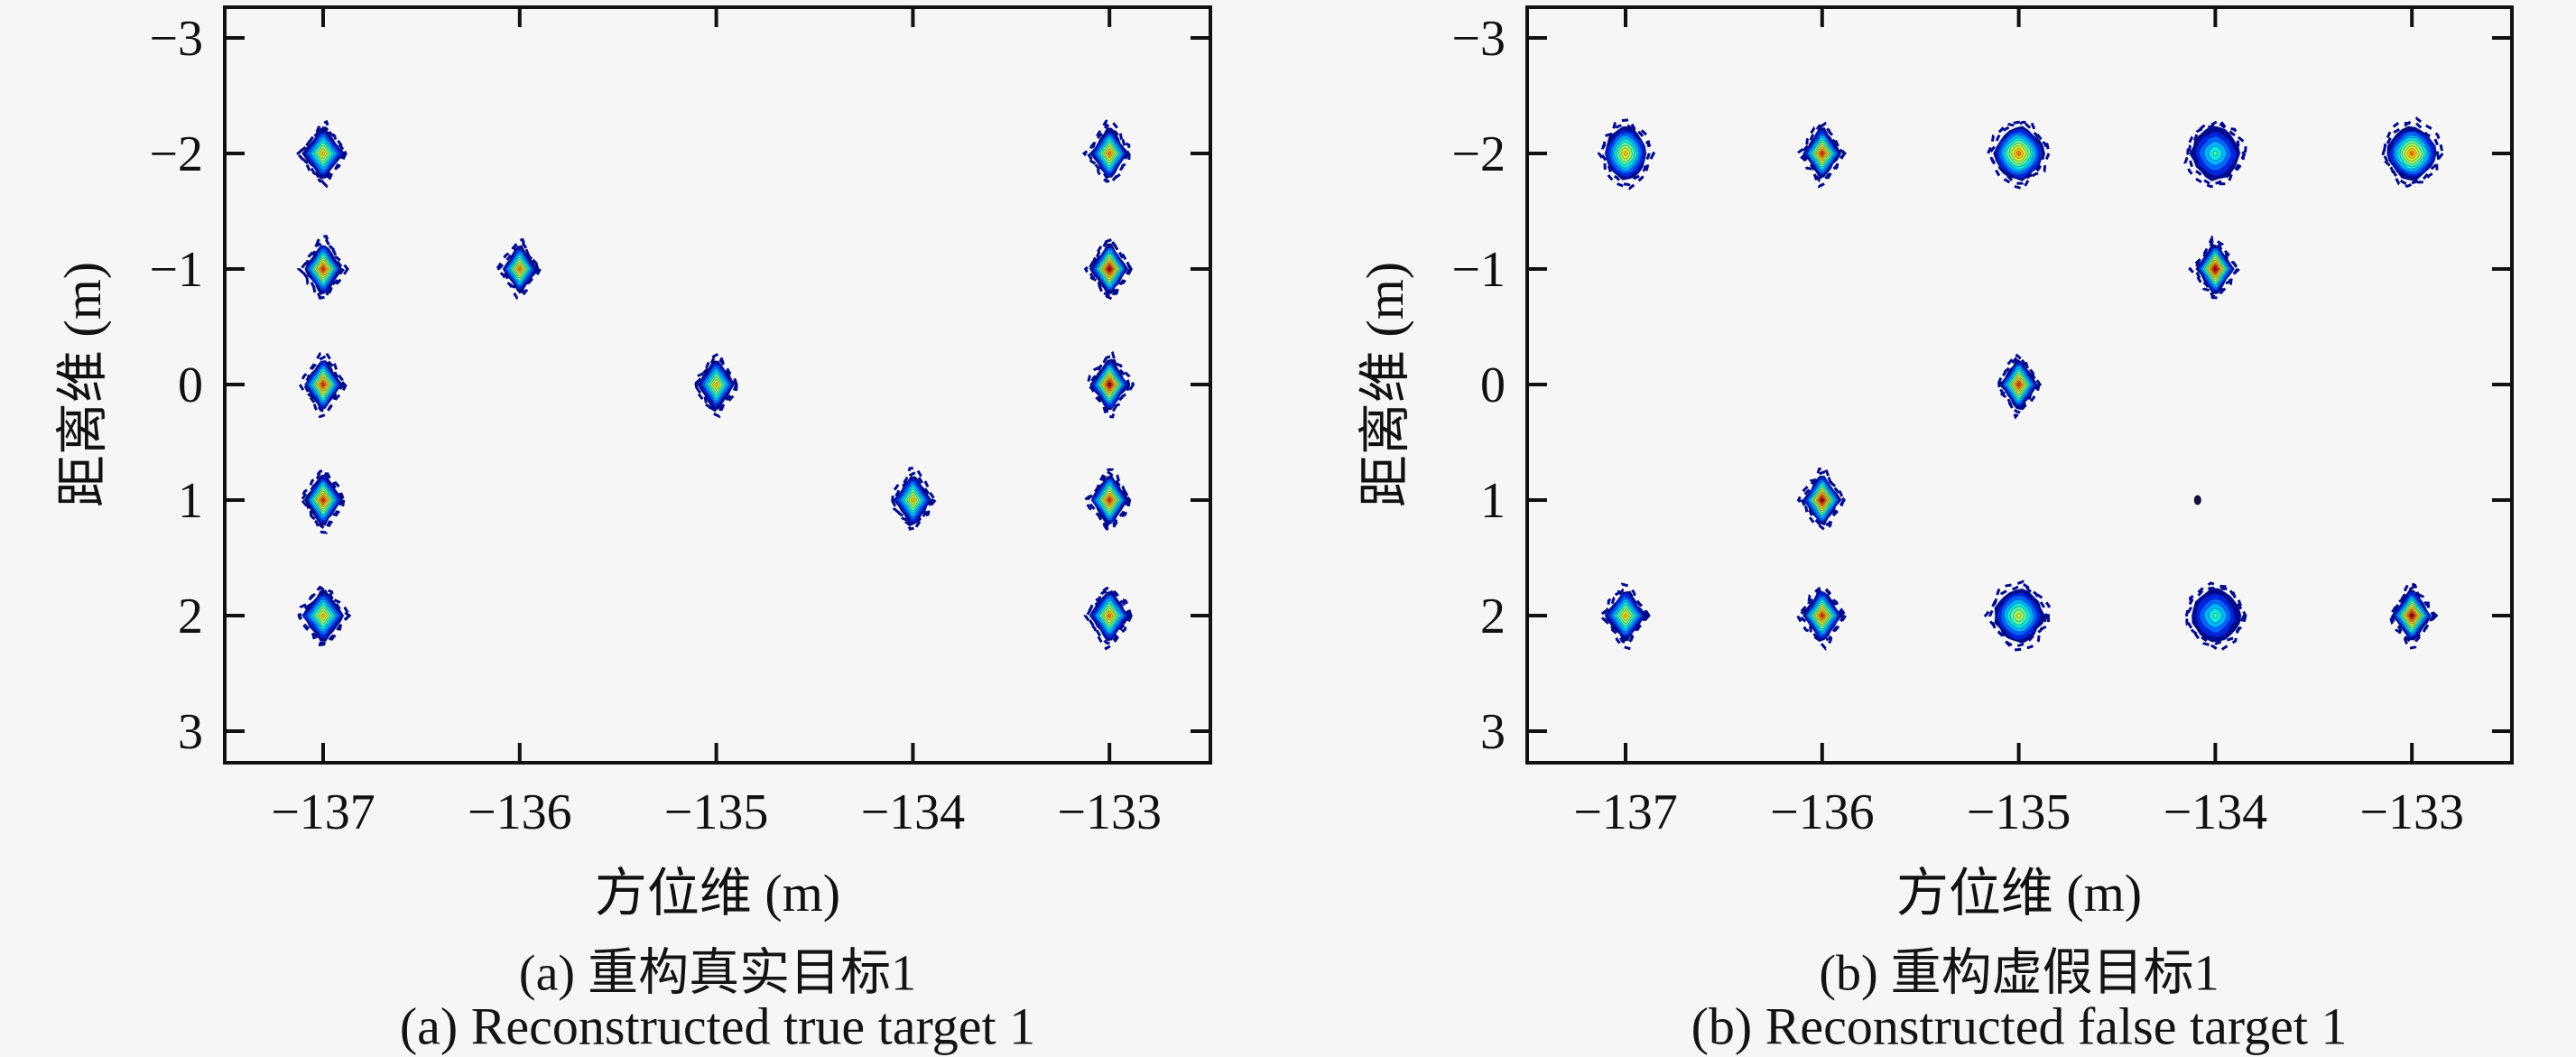 The height and width of the screenshot is (1057, 2576). Describe the element at coordinates (1385, 384) in the screenshot. I see `panel-b-ylabel: 距离维 (m)` at that location.